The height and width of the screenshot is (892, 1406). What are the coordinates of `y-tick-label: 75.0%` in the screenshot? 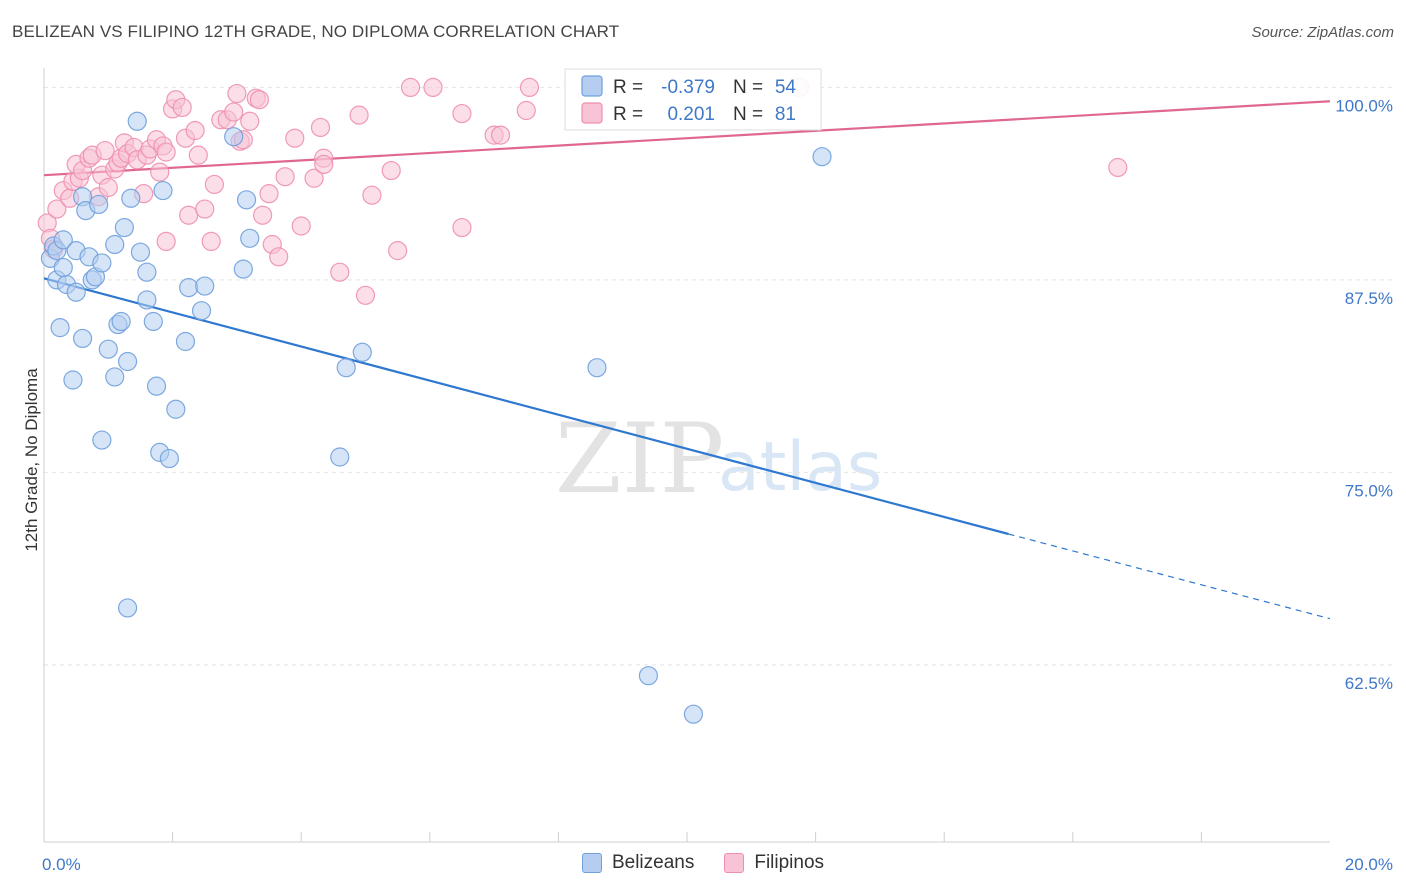 It's located at (1369, 490).